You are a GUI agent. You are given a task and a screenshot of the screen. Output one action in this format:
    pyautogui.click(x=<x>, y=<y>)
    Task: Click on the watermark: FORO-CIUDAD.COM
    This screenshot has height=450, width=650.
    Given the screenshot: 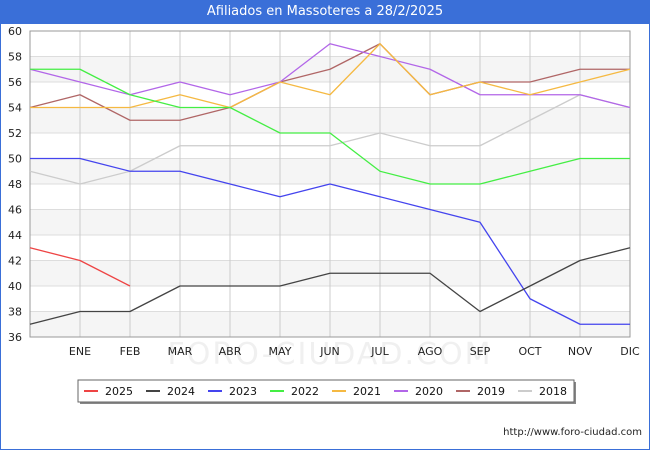 What is the action you would take?
    pyautogui.click(x=330, y=354)
    